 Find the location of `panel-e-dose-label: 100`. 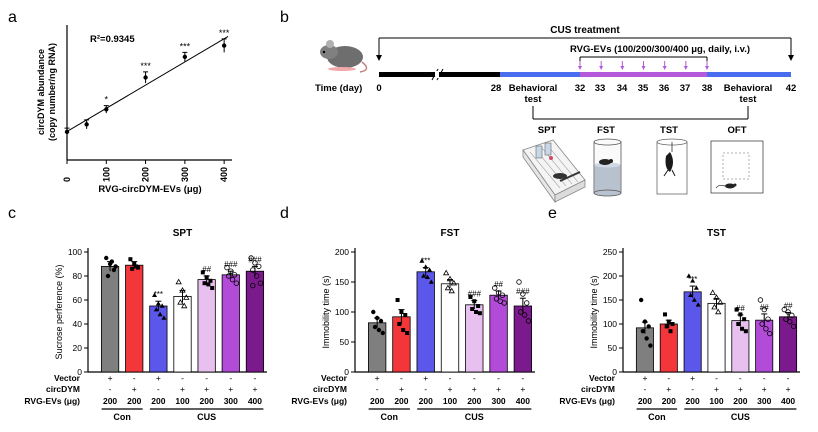

panel-e-dose-label: 100 is located at coordinates (716, 401).